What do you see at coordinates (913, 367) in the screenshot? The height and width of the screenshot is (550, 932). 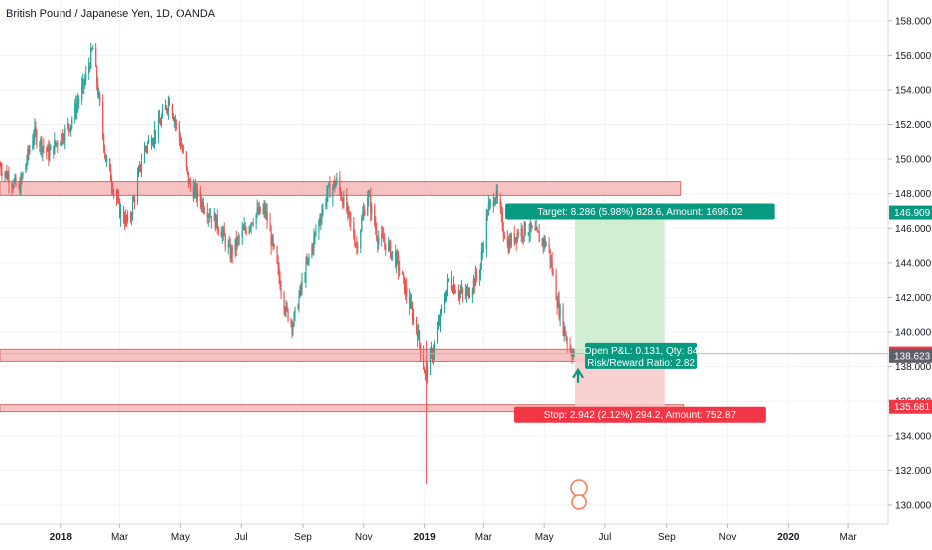 I see `y-tick-label: 138.000` at bounding box center [913, 367].